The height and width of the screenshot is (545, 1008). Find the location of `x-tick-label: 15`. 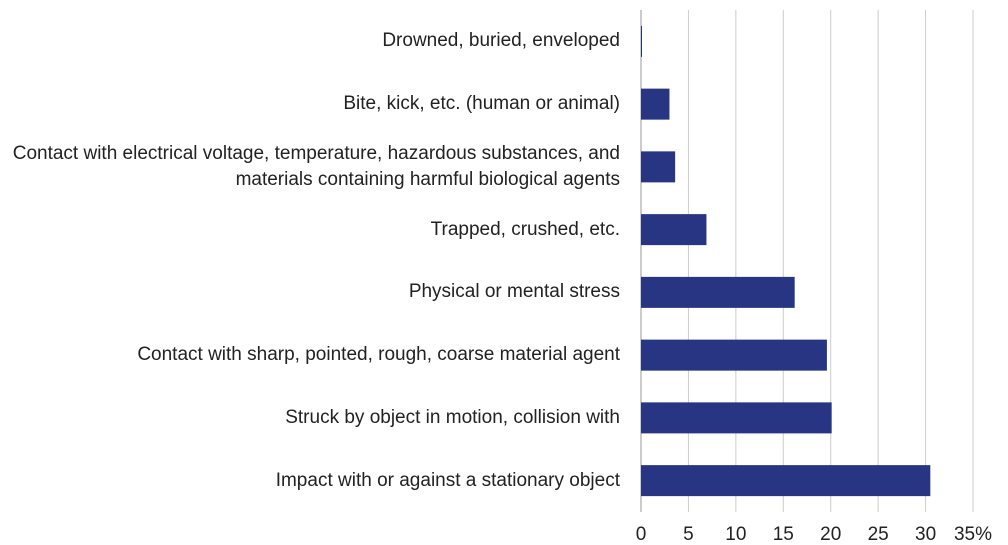

x-tick-label: 15 is located at coordinates (783, 534).